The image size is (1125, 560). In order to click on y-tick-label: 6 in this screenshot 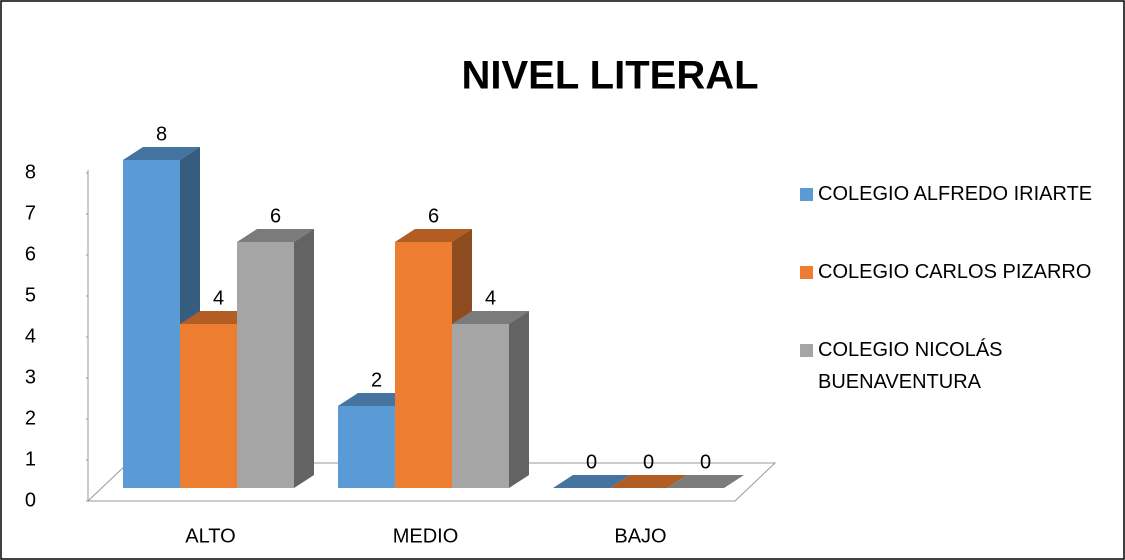, I will do `click(30, 254)`.